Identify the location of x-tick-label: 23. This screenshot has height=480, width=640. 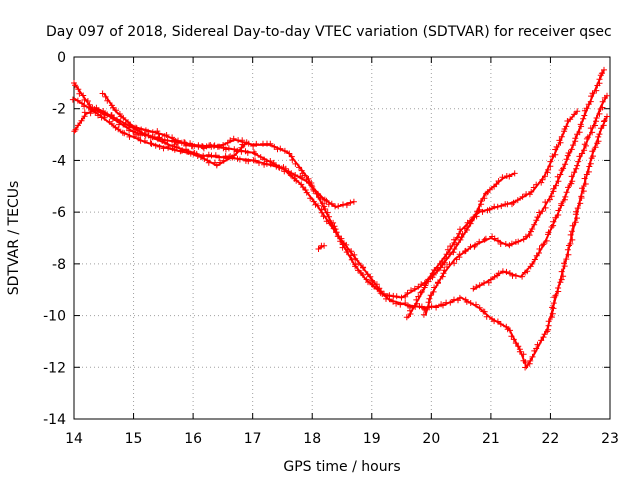
(610, 439).